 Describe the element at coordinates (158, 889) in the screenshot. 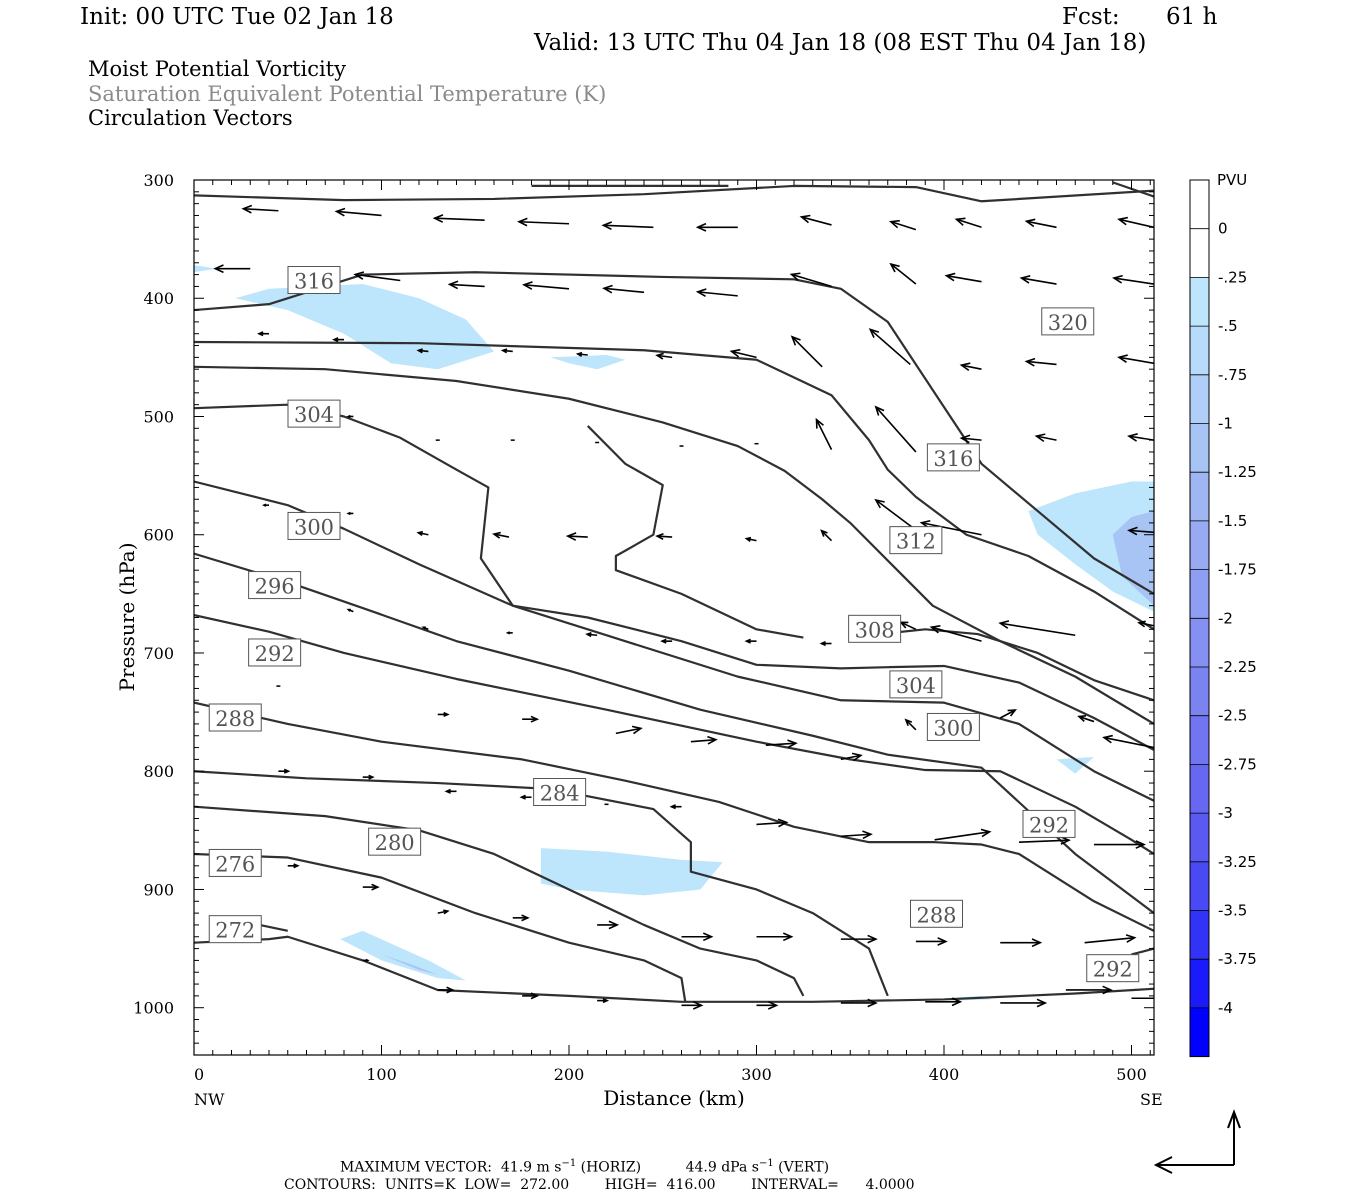

I see `y-tick-label: 900` at that location.